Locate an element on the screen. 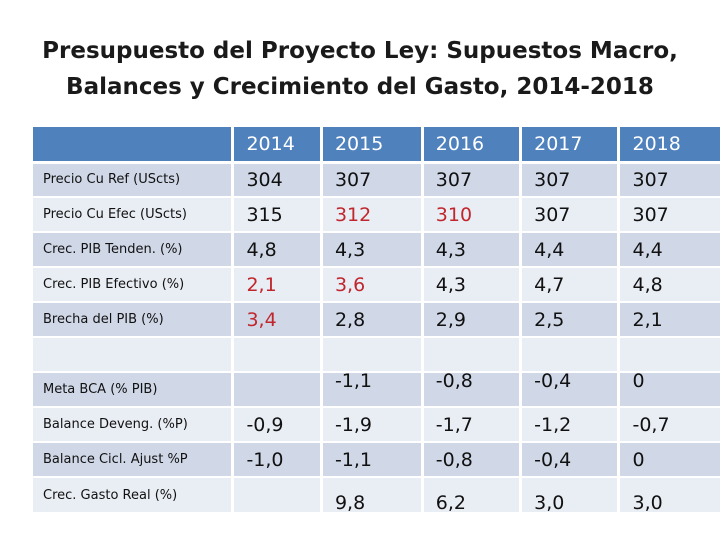  year-header: 2017 is located at coordinates (569, 145).